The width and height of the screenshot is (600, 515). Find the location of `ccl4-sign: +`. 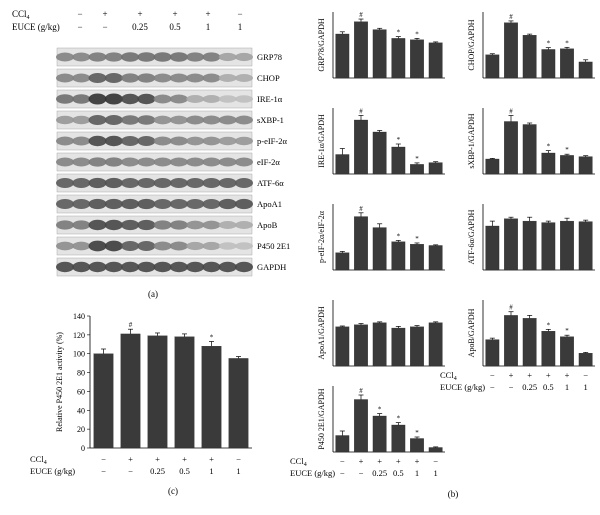

ccl4-sign: + is located at coordinates (104, 14).